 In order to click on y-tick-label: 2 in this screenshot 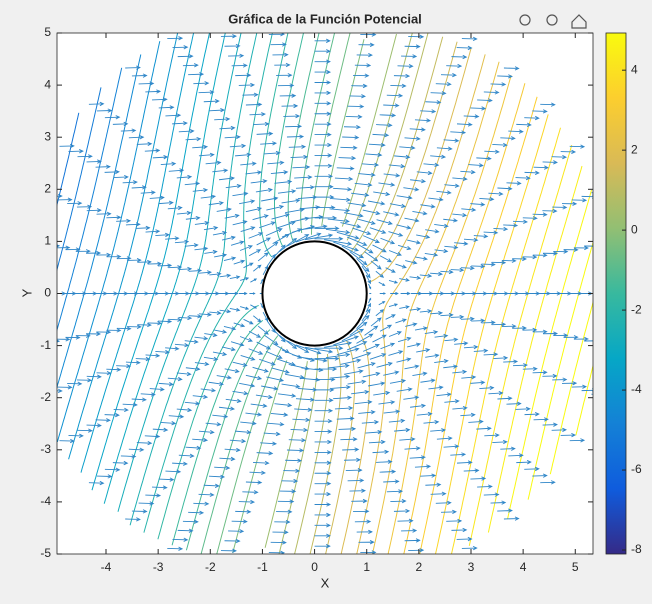, I will do `click(47, 188)`.